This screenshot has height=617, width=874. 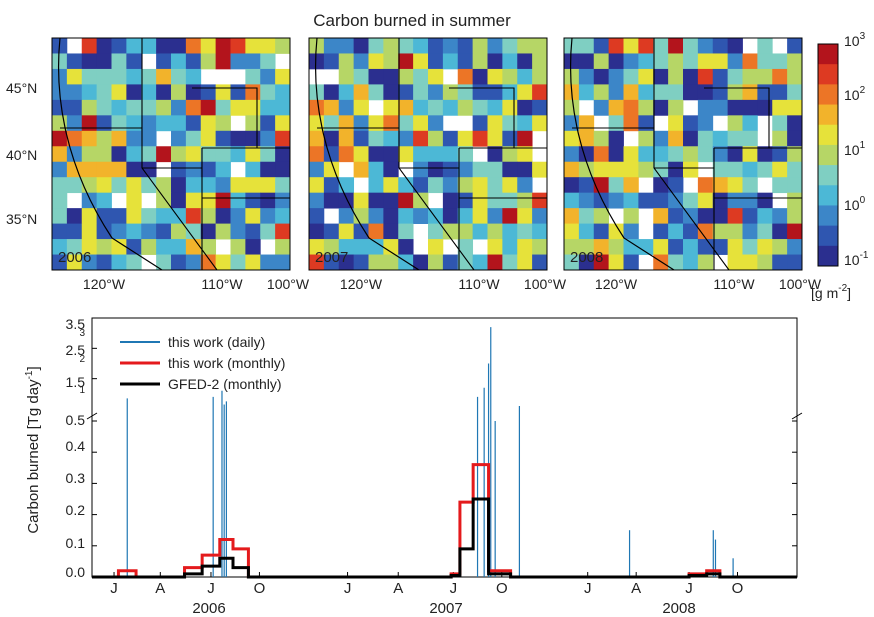 I want to click on map-xtick: 120°W, so click(x=361, y=284).